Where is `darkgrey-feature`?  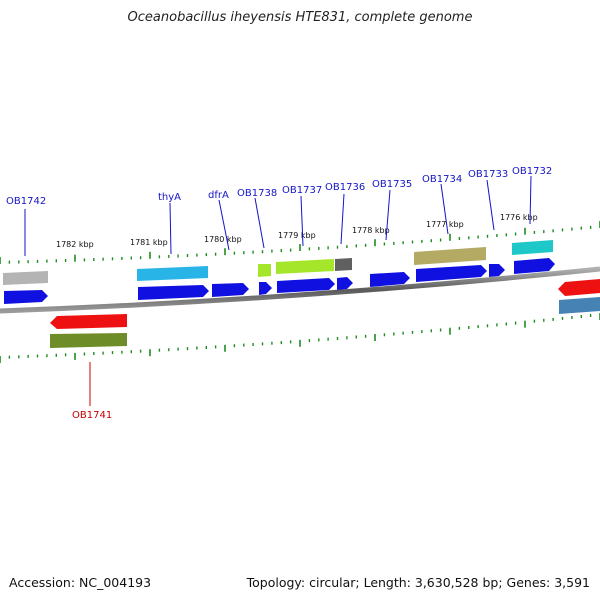
darkgrey-feature is located at coordinates (343, 264).